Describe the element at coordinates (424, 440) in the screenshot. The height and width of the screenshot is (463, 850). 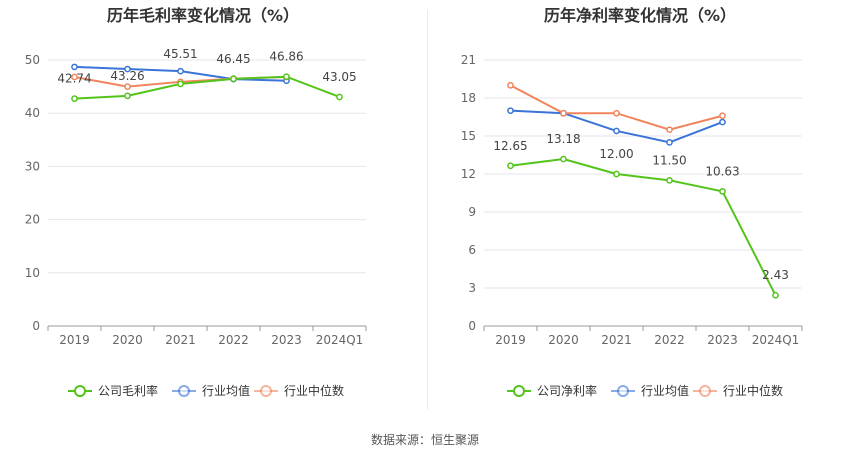
I see `data-source-label: 数据来源：恒生聚源` at that location.